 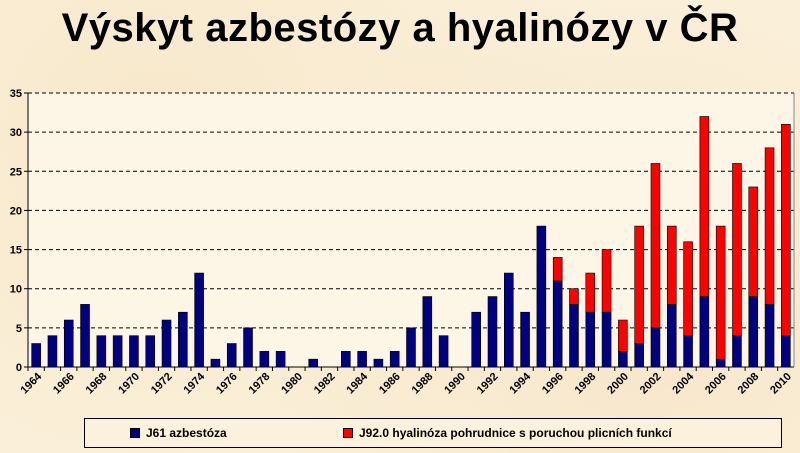 I want to click on y-tick-label: 10, so click(x=16, y=290).